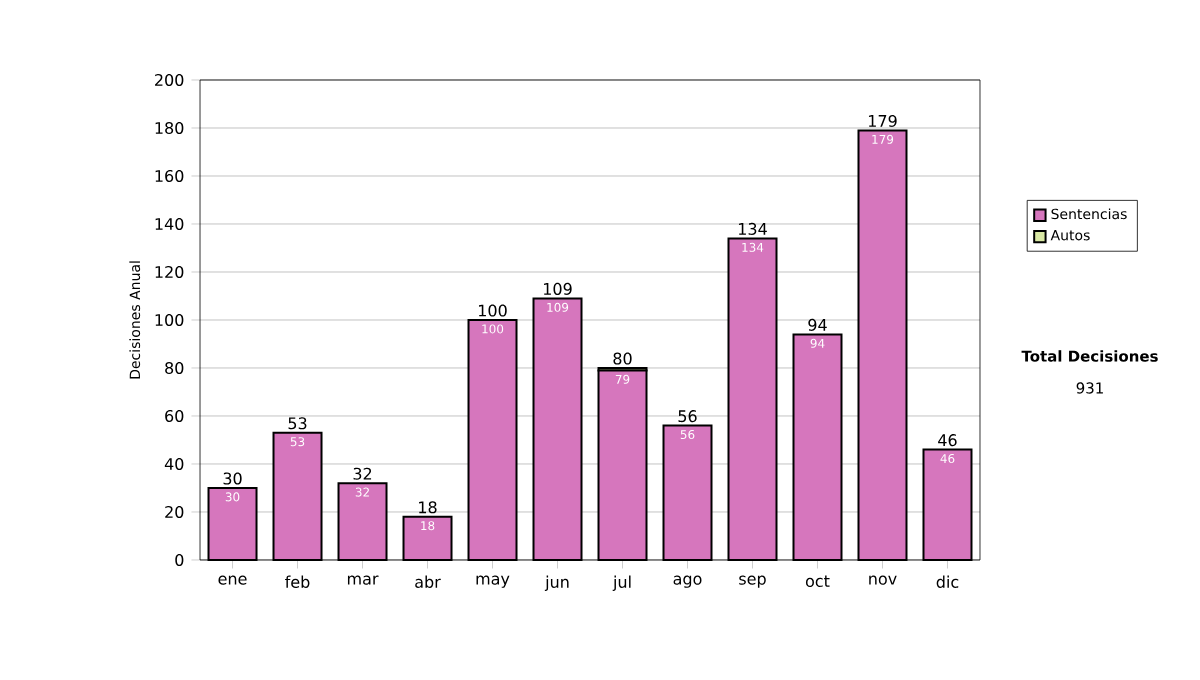 This screenshot has width=1200, height=680. What do you see at coordinates (362, 473) in the screenshot?
I see `total-label: 32` at bounding box center [362, 473].